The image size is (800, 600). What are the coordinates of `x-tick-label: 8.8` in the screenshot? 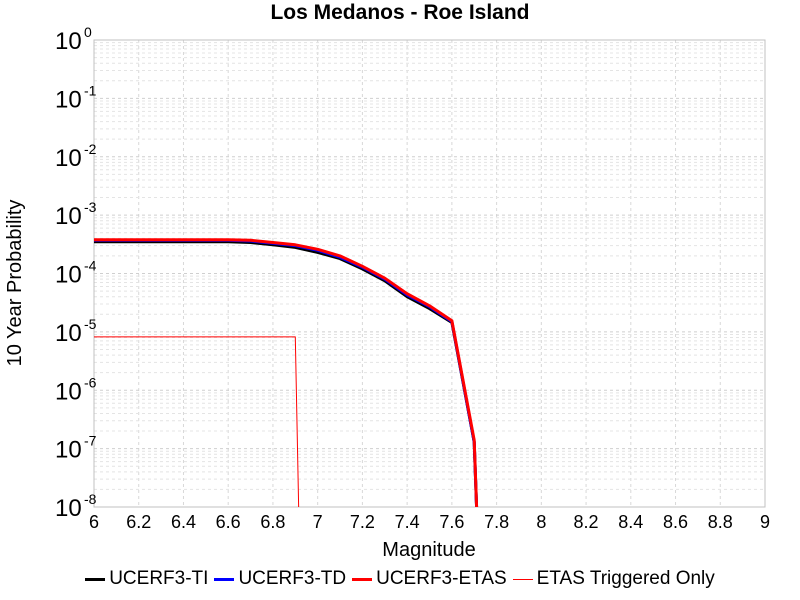 It's located at (720, 522).